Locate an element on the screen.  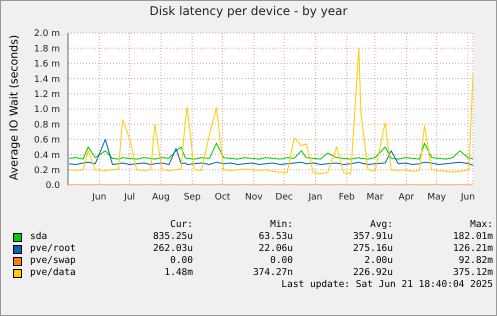
text: 375.12m is located at coordinates (472, 273).